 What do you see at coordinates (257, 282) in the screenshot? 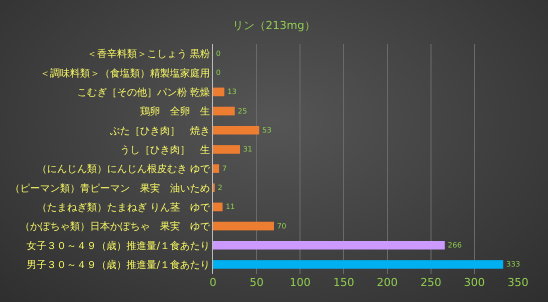
I see `x-tick-label: 50` at bounding box center [257, 282].